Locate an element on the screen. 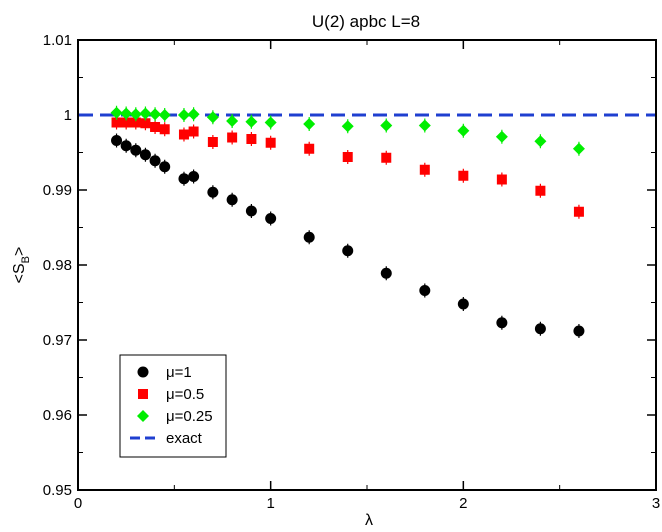 The height and width of the screenshot is (532, 662). y-tick-label: 0.98 is located at coordinates (57, 265).